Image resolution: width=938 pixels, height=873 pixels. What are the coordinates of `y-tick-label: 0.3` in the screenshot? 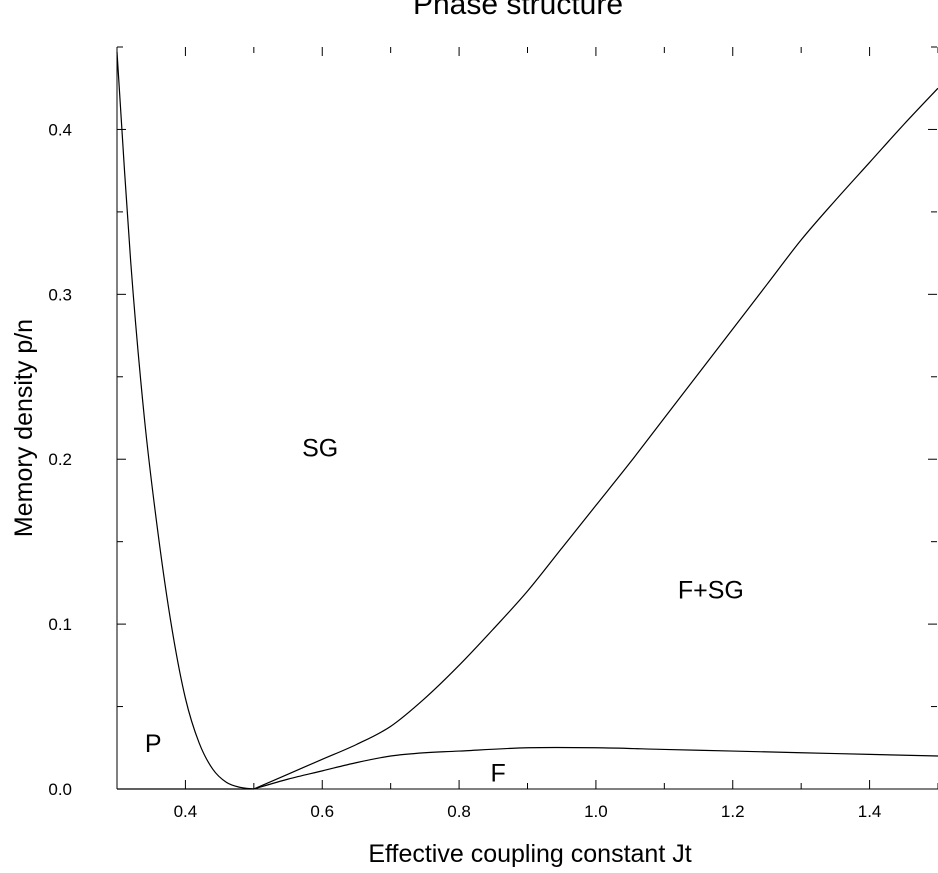 It's located at (60, 294).